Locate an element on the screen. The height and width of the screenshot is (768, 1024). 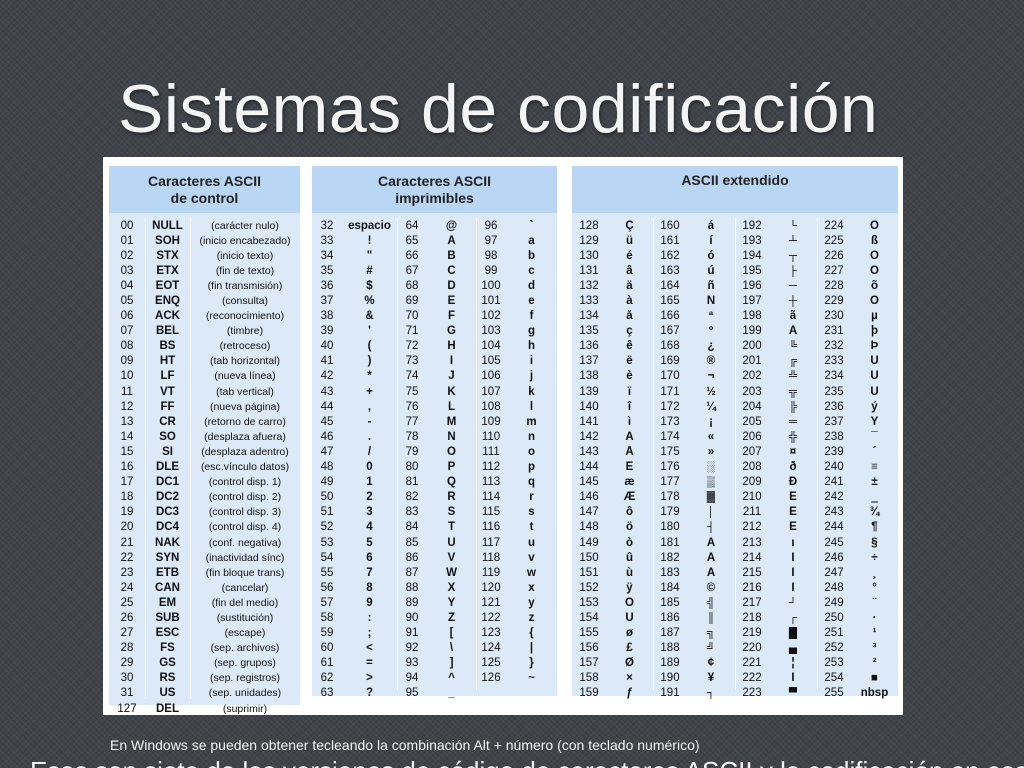
code-cell: 104 is located at coordinates (491, 346).